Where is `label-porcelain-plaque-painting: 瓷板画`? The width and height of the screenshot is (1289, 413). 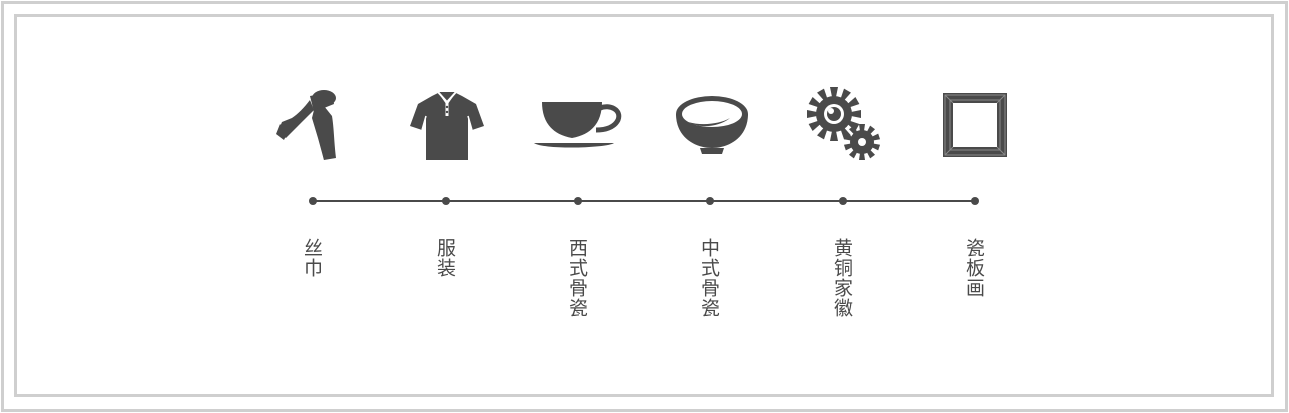 label-porcelain-plaque-painting: 瓷板画 is located at coordinates (974, 268).